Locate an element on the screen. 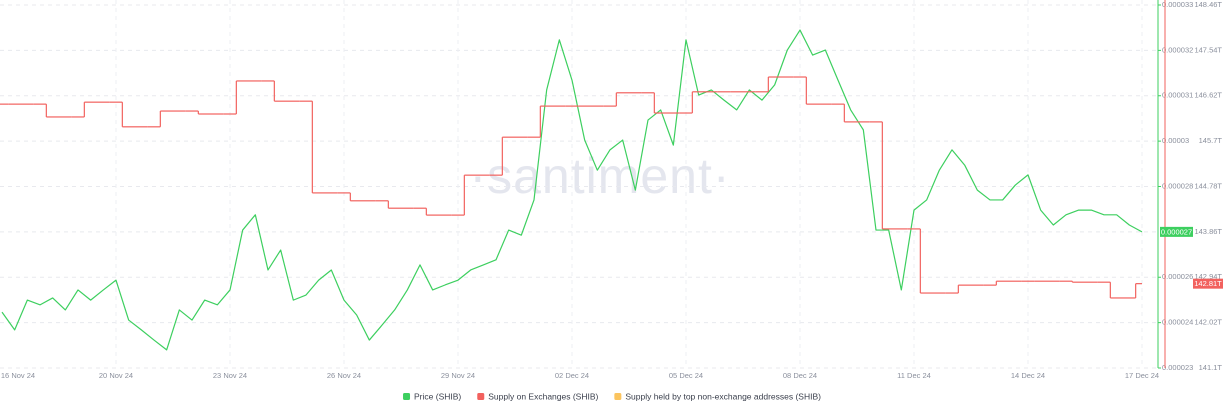  y2-tick-label: 141.1T is located at coordinates (1211, 367).